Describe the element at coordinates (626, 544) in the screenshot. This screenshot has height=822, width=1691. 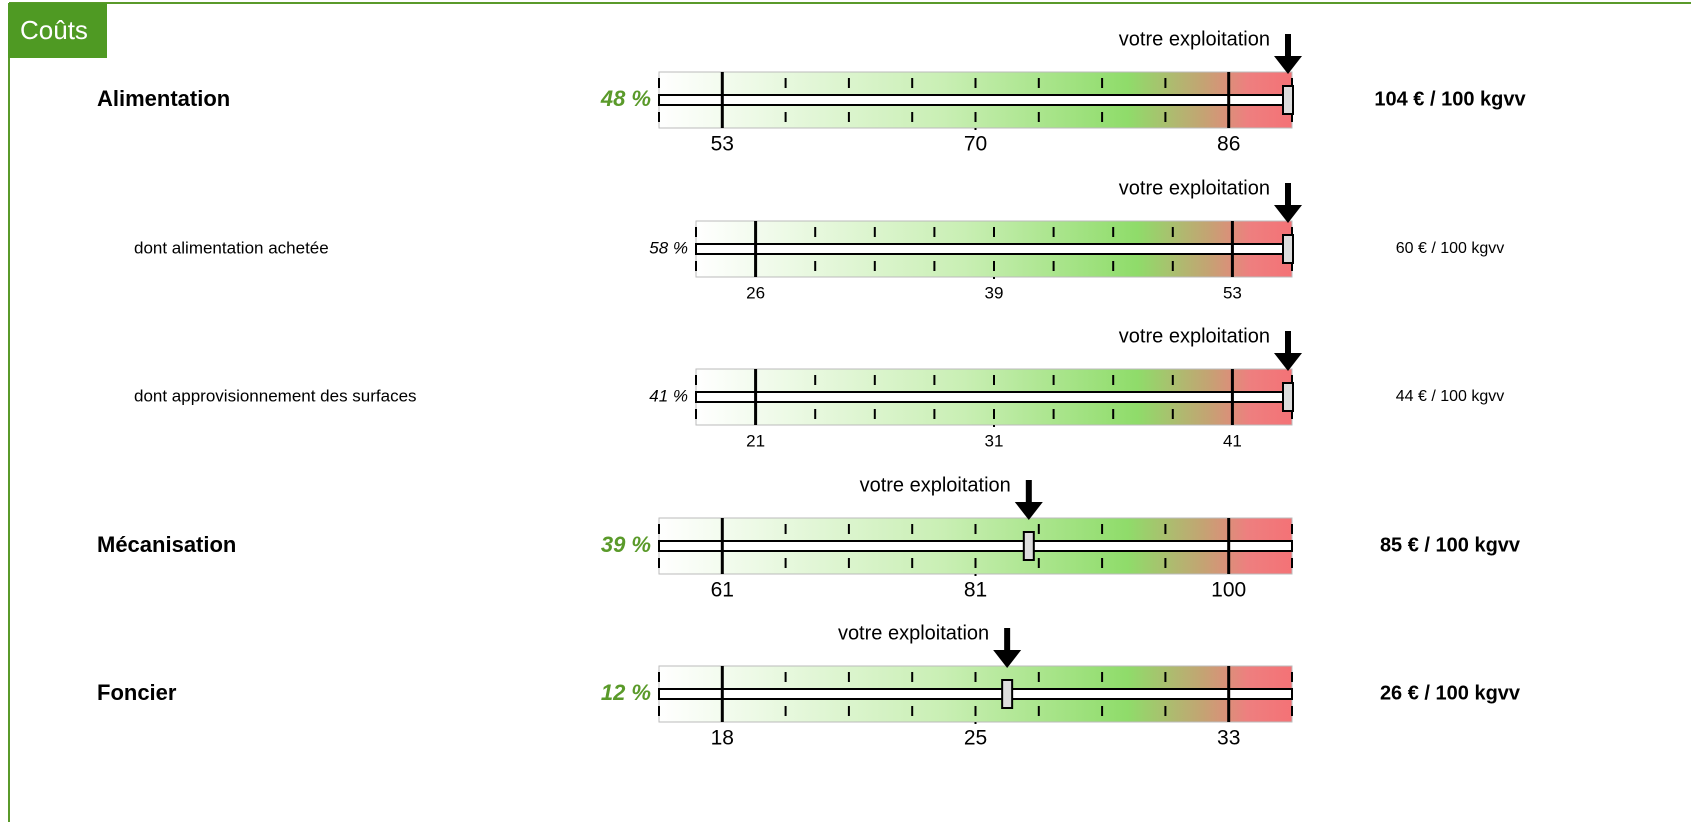
I see `percent-label: 39 %` at that location.